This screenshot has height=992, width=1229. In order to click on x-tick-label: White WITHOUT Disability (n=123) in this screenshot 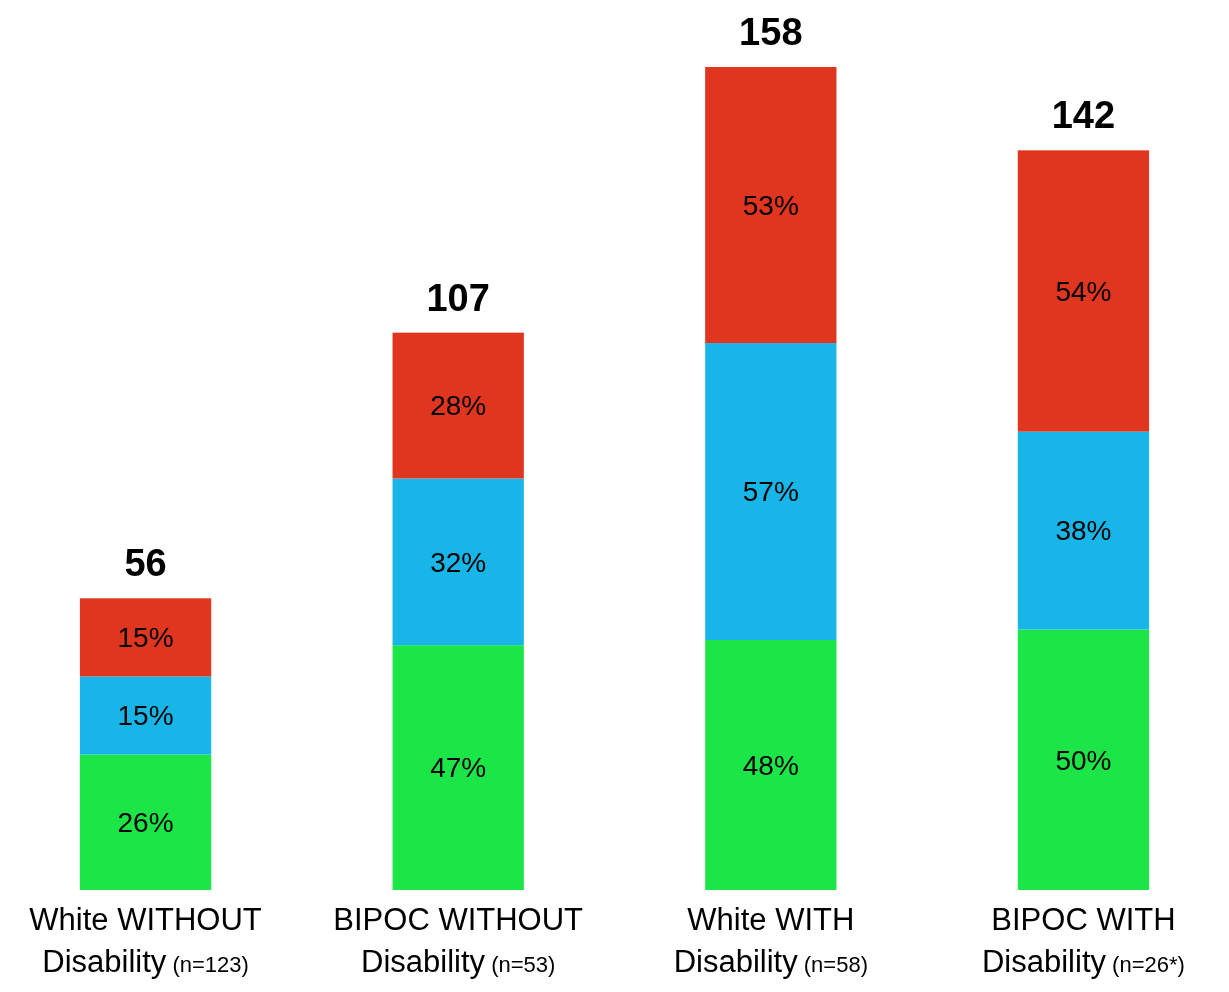, I will do `click(145, 940)`.